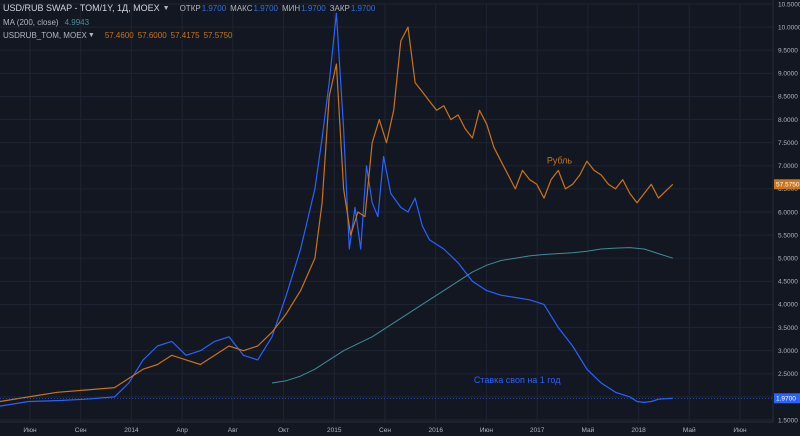 The width and height of the screenshot is (800, 436). I want to click on compare-high: 57.6000, so click(152, 35).